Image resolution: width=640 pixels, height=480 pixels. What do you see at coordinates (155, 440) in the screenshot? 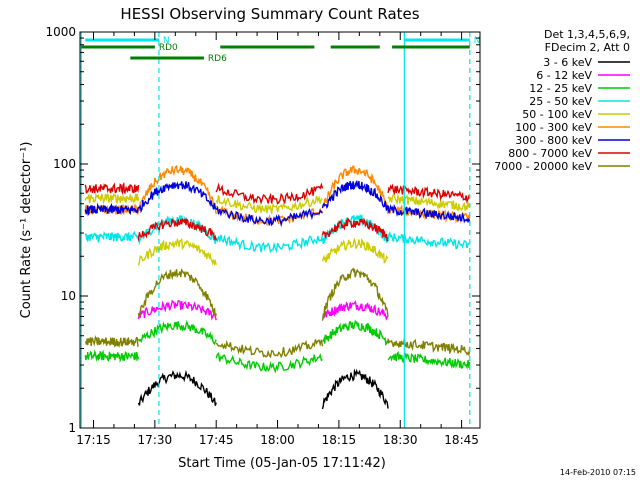
I see `x-tick-label-1: 17:30` at bounding box center [155, 440].